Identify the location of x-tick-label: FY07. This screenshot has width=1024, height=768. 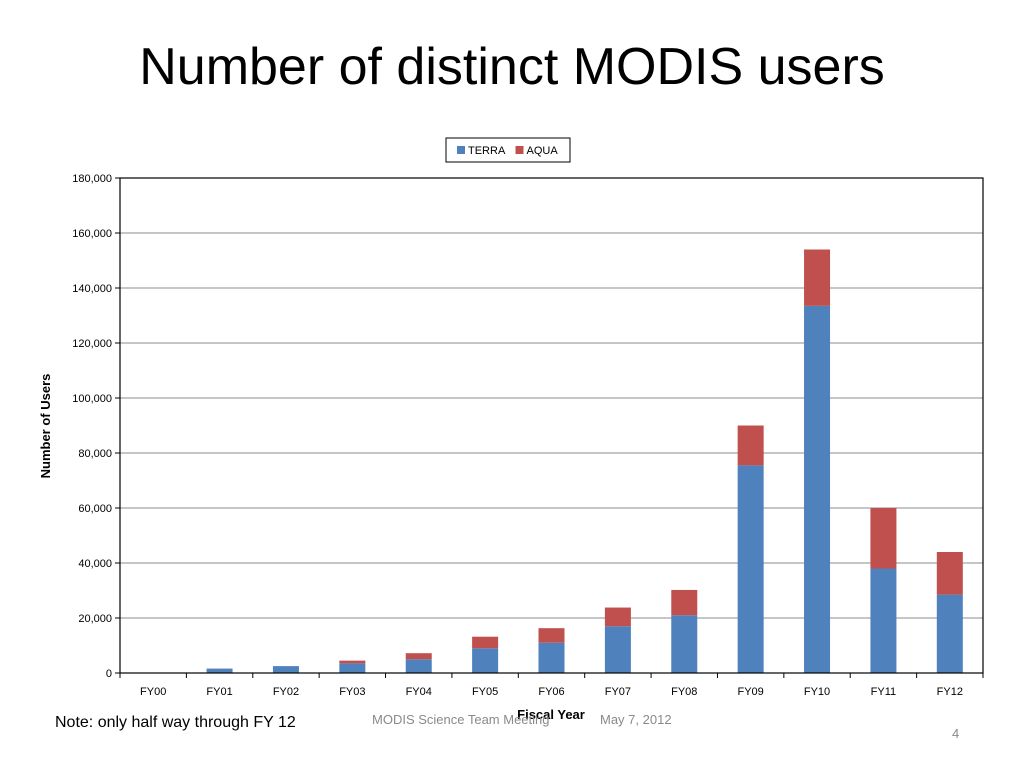
(618, 692).